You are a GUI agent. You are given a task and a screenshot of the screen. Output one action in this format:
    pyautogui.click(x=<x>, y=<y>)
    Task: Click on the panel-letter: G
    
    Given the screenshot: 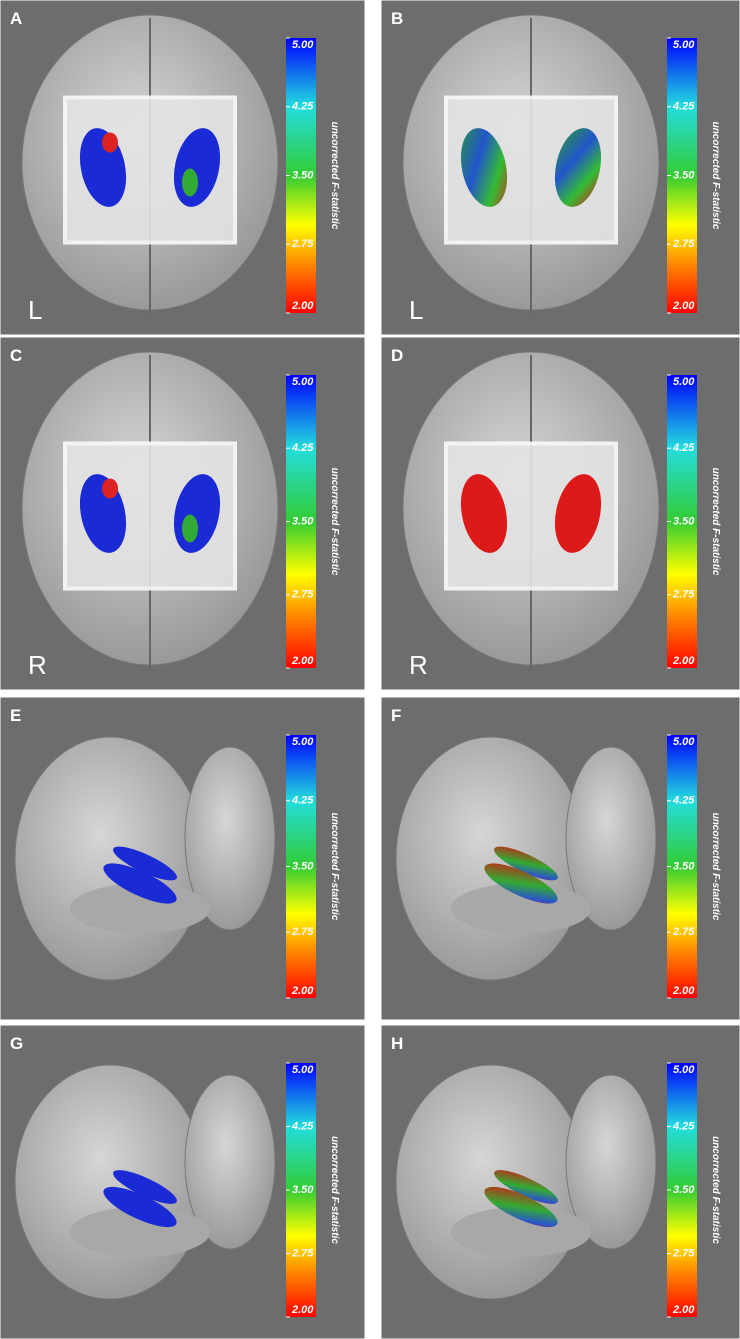 What is the action you would take?
    pyautogui.click(x=16, y=1043)
    